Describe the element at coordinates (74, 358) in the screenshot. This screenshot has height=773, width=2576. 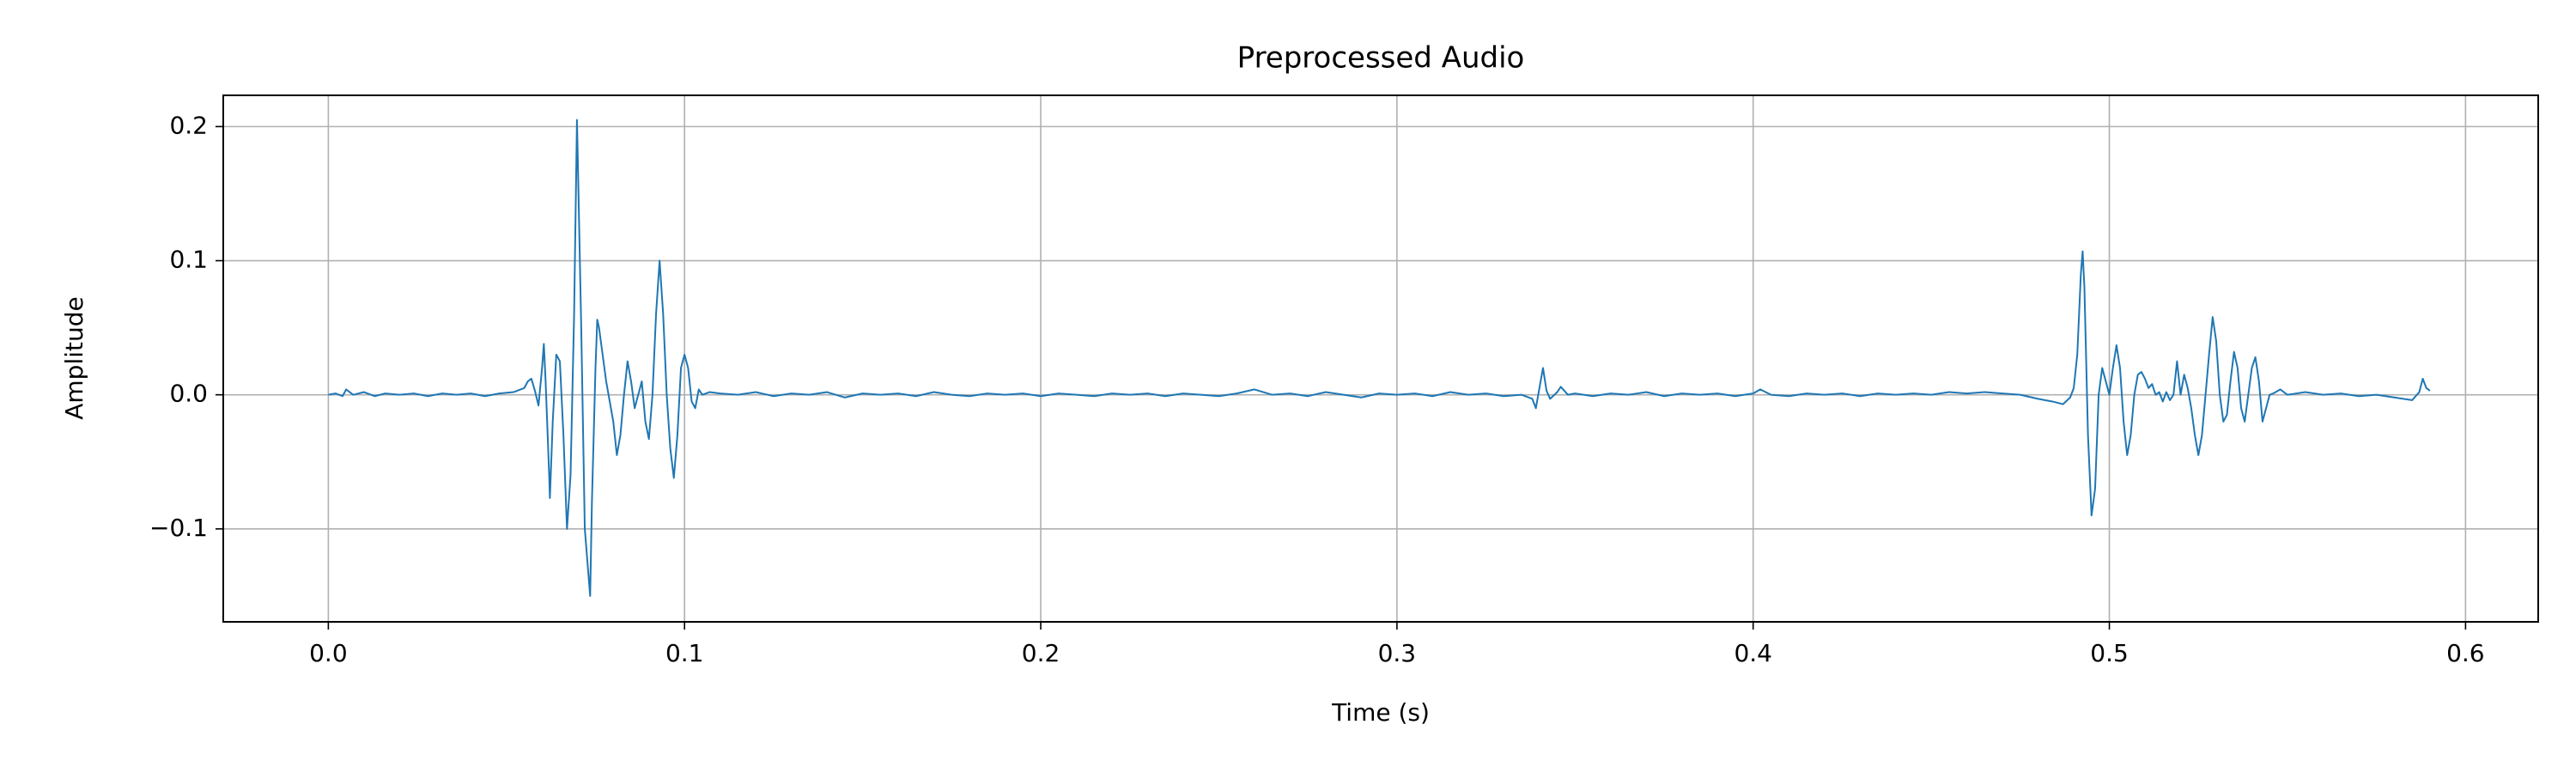
I see `y-axis-label: Amplitude` at that location.